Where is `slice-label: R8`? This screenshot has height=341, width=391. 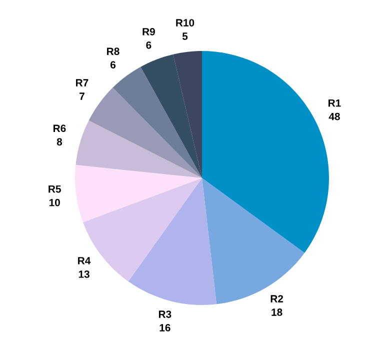 slice-label: R8 is located at coordinates (113, 52).